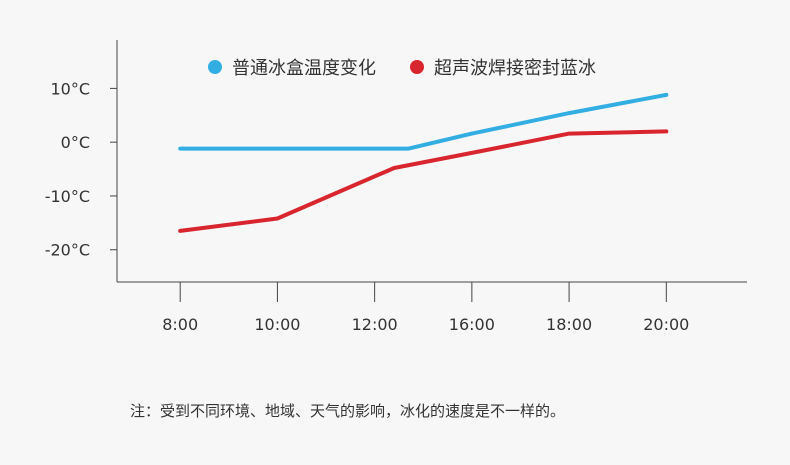 The image size is (790, 465). I want to click on x-tick-label: 12:00, so click(375, 324).